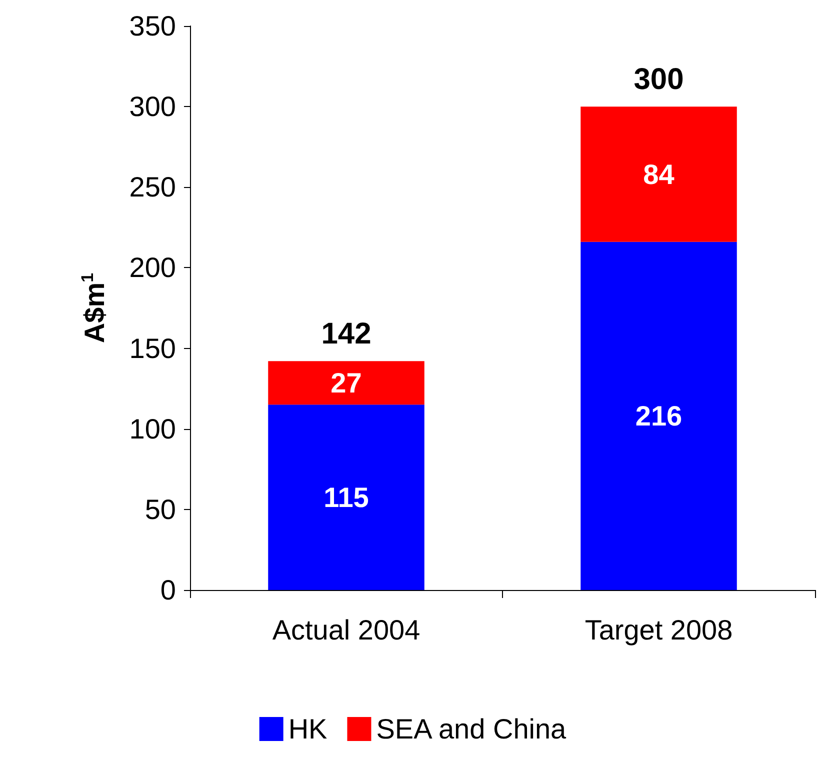 The width and height of the screenshot is (827, 758). I want to click on y-tick-label: 300, so click(152, 106).